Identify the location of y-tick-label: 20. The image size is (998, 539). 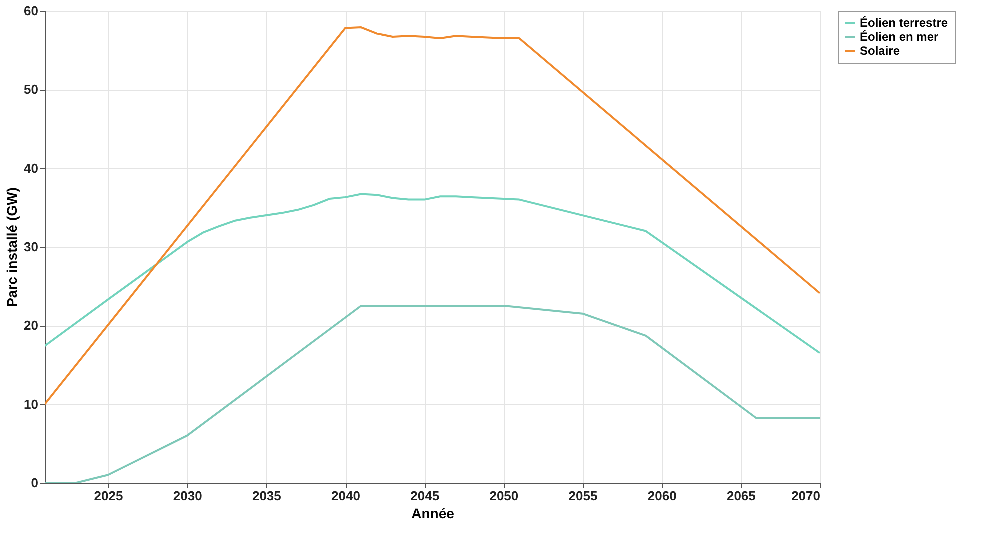
(31, 326).